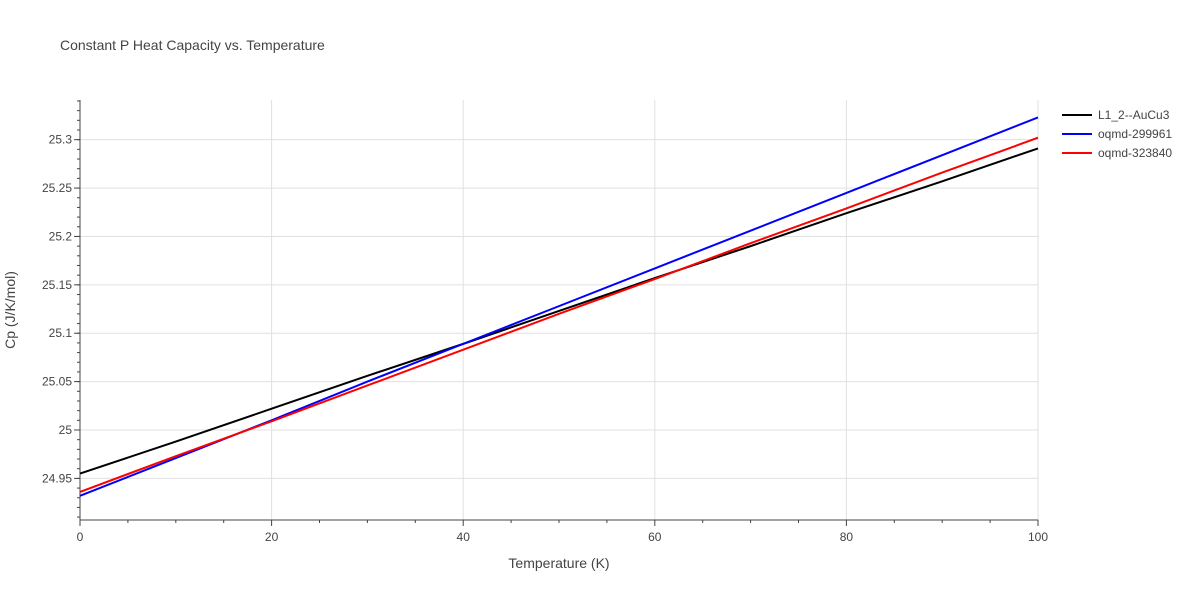 The height and width of the screenshot is (600, 1200). I want to click on x-axis-title: Temperature (K), so click(558, 563).